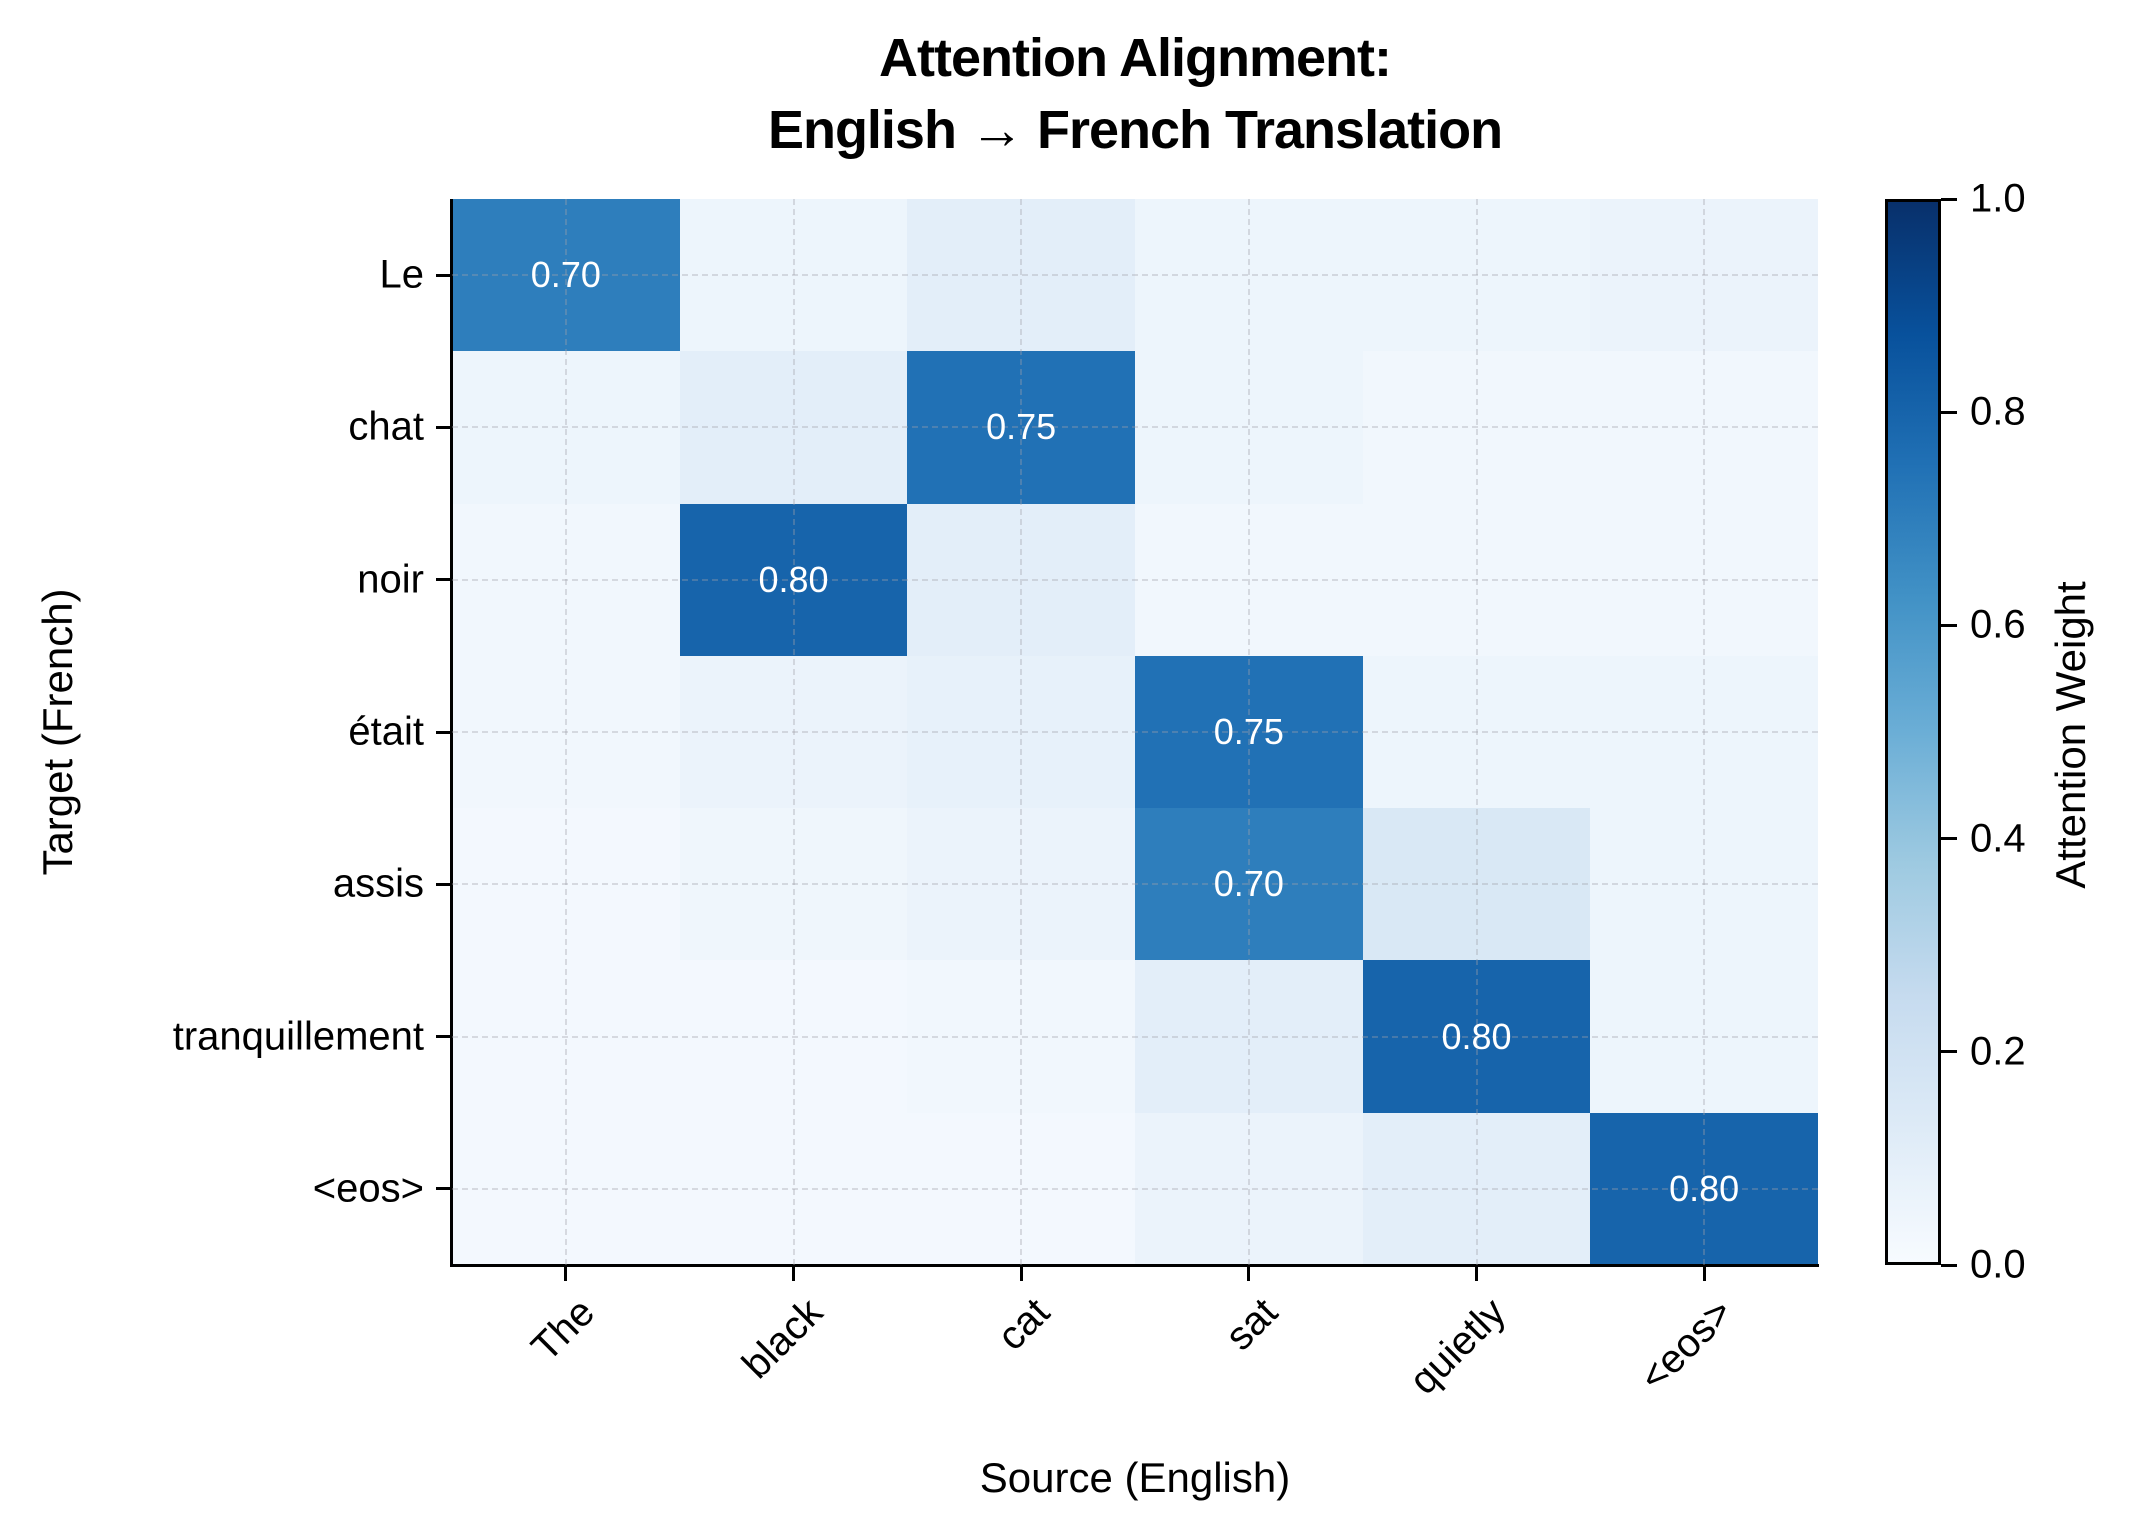 Image resolution: width=2131 pixels, height=1534 pixels. Describe the element at coordinates (1457, 1346) in the screenshot. I see `x-tick-label: quietly` at that location.